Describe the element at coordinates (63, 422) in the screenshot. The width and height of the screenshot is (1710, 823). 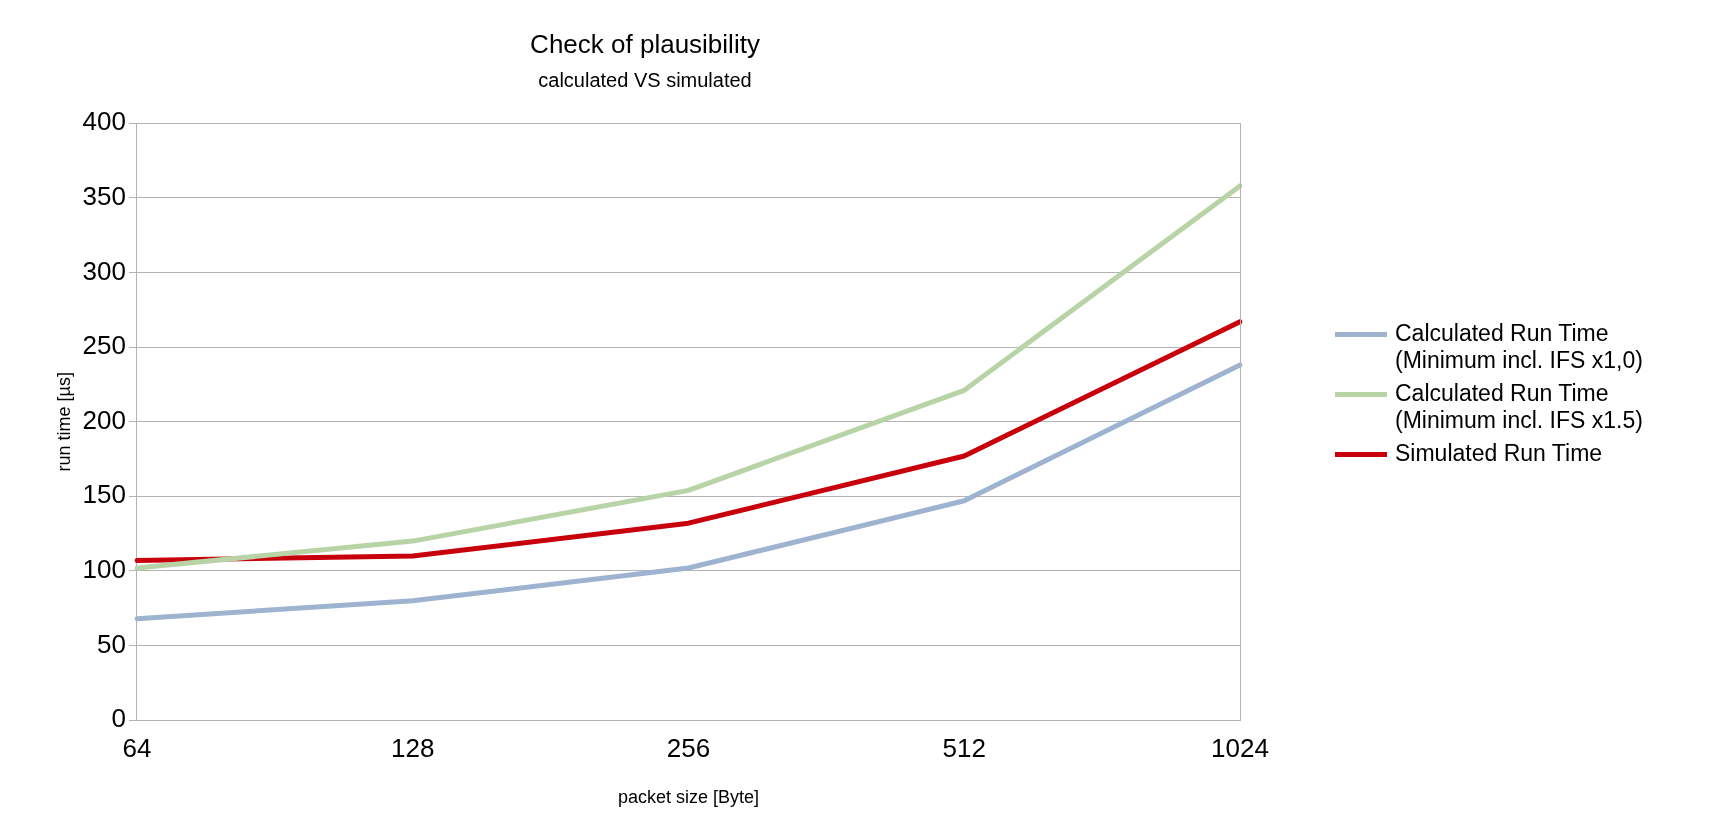
I see `y-axis-title: run time [µs]` at that location.